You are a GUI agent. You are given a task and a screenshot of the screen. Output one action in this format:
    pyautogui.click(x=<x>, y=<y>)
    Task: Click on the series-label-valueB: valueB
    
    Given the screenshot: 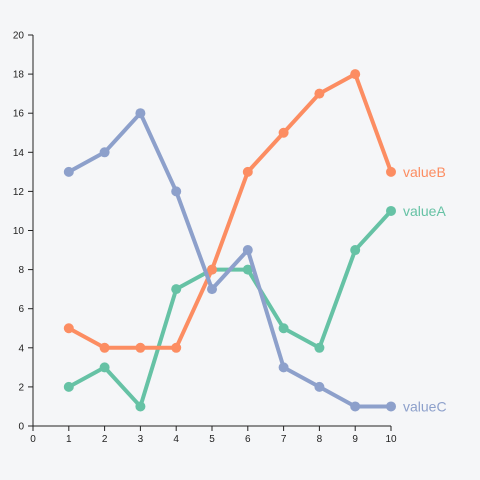 What is the action you would take?
    pyautogui.click(x=424, y=172)
    